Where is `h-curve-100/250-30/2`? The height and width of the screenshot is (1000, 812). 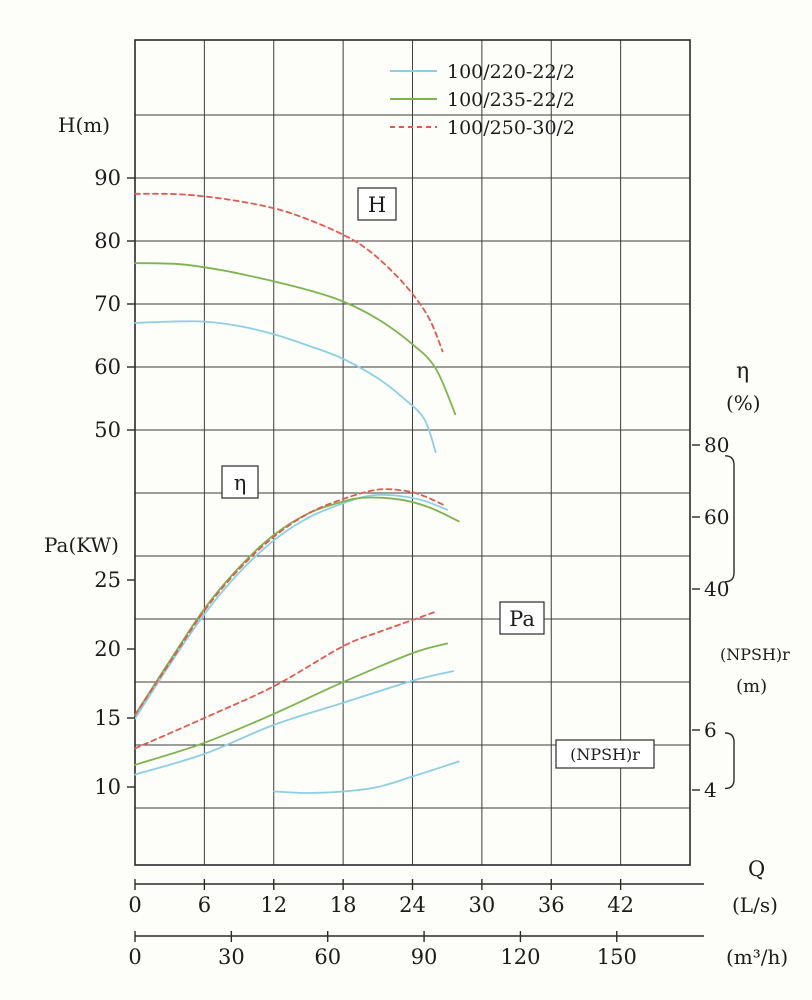 h-curve-100/250-30/2 is located at coordinates (289, 272).